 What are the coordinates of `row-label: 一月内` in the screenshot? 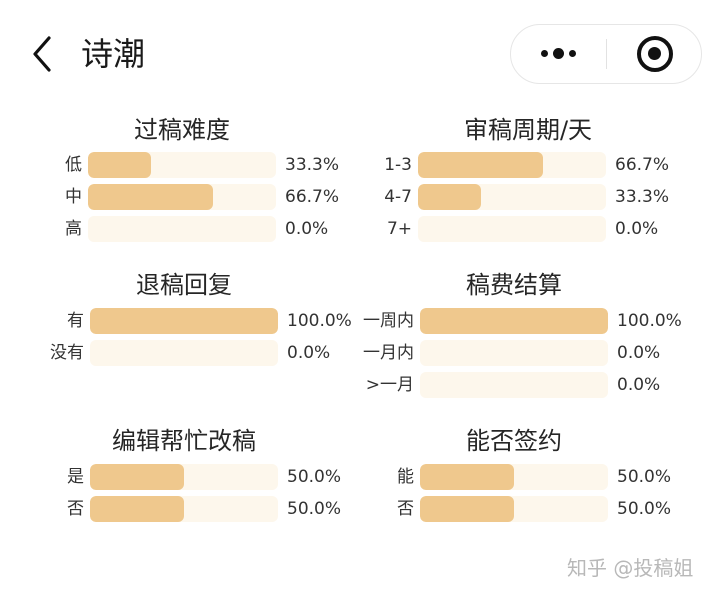 It's located at (388, 353).